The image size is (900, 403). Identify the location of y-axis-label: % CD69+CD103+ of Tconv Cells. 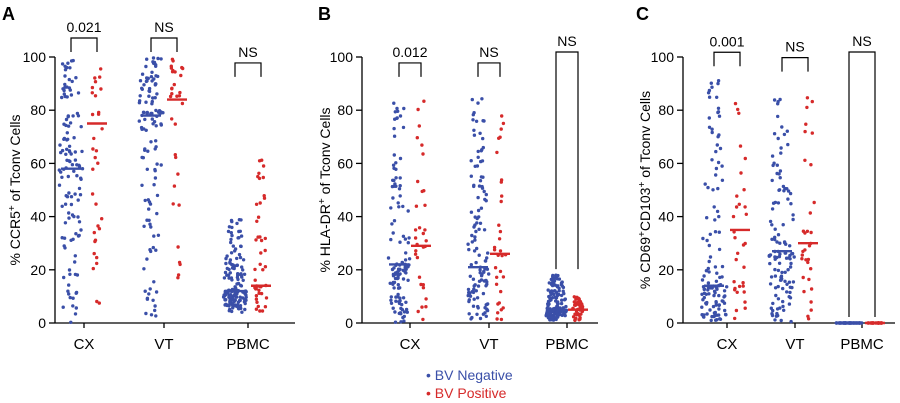
(645, 190).